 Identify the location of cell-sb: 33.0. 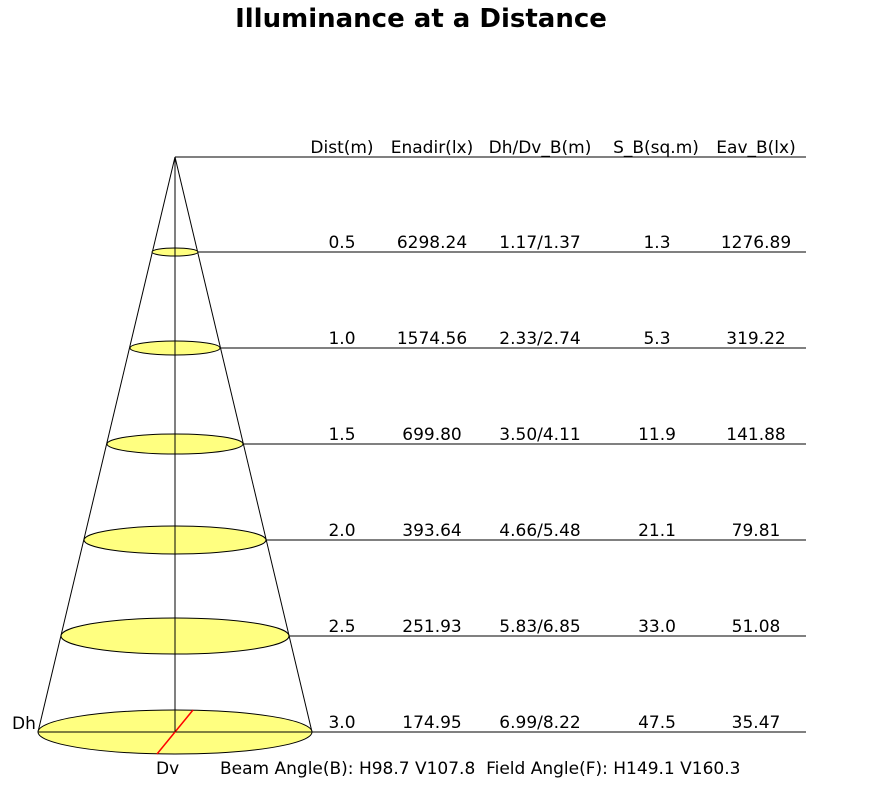
(657, 627).